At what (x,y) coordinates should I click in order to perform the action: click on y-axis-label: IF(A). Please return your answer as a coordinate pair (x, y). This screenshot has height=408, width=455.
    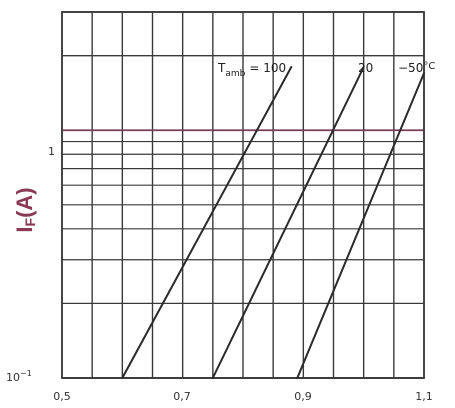
    Looking at the image, I should click on (25, 209).